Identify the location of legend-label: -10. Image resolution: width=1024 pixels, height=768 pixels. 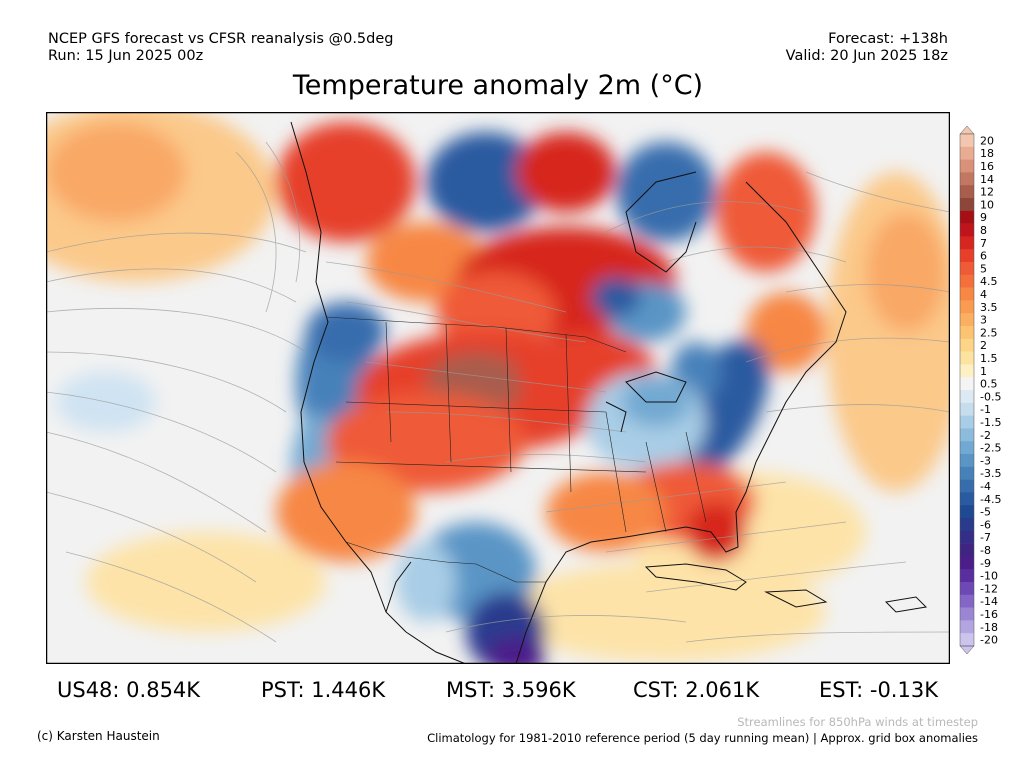
(989, 576).